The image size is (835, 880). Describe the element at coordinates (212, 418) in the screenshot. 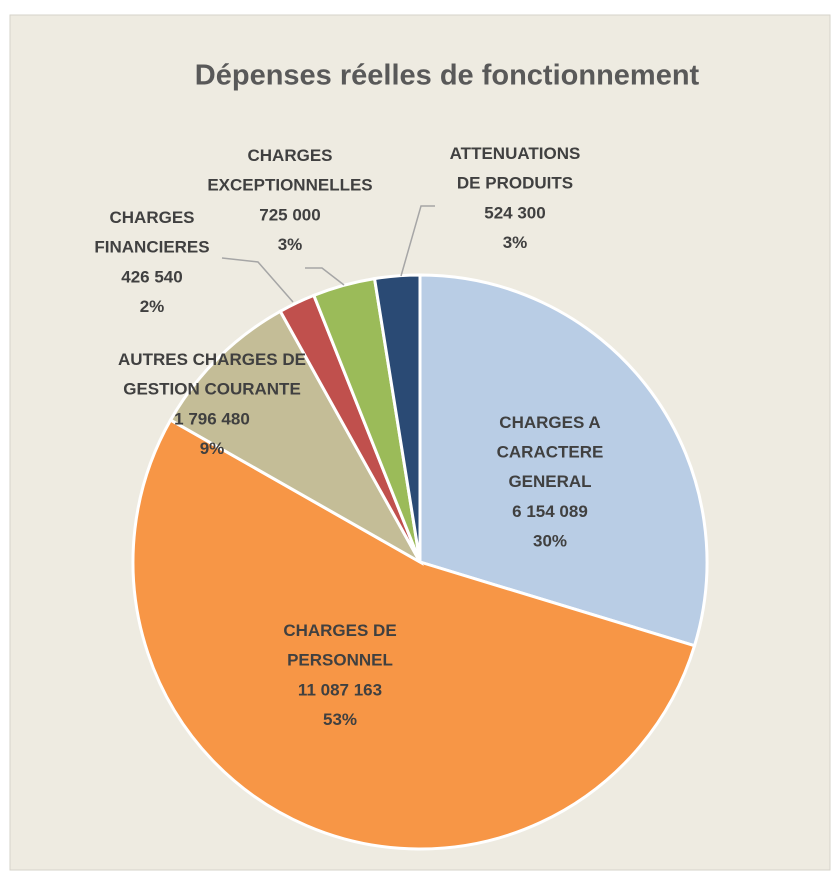

I see `value-label: 1 796 480` at that location.